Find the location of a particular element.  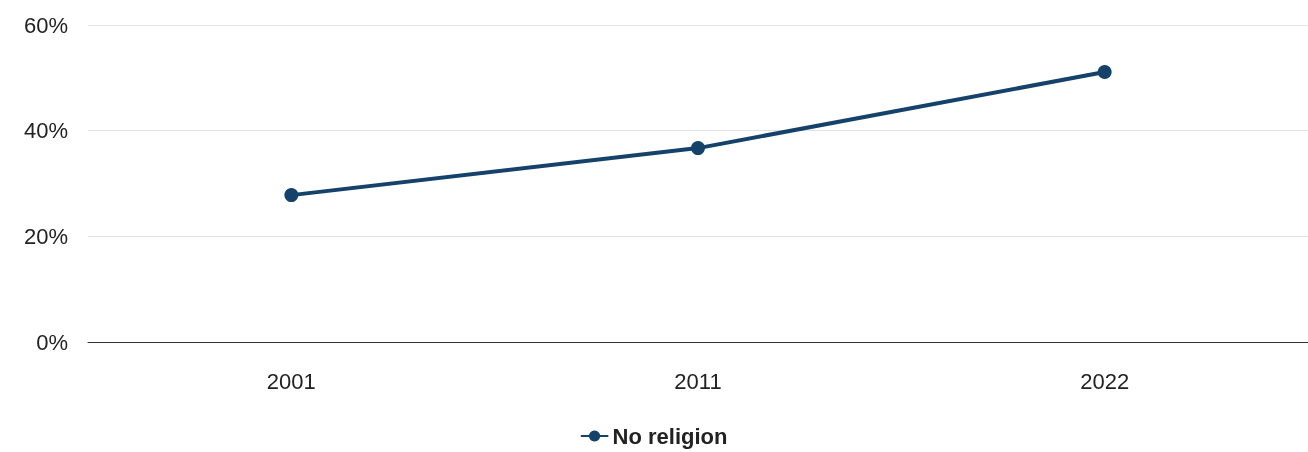

legend-label: No religion is located at coordinates (670, 436).